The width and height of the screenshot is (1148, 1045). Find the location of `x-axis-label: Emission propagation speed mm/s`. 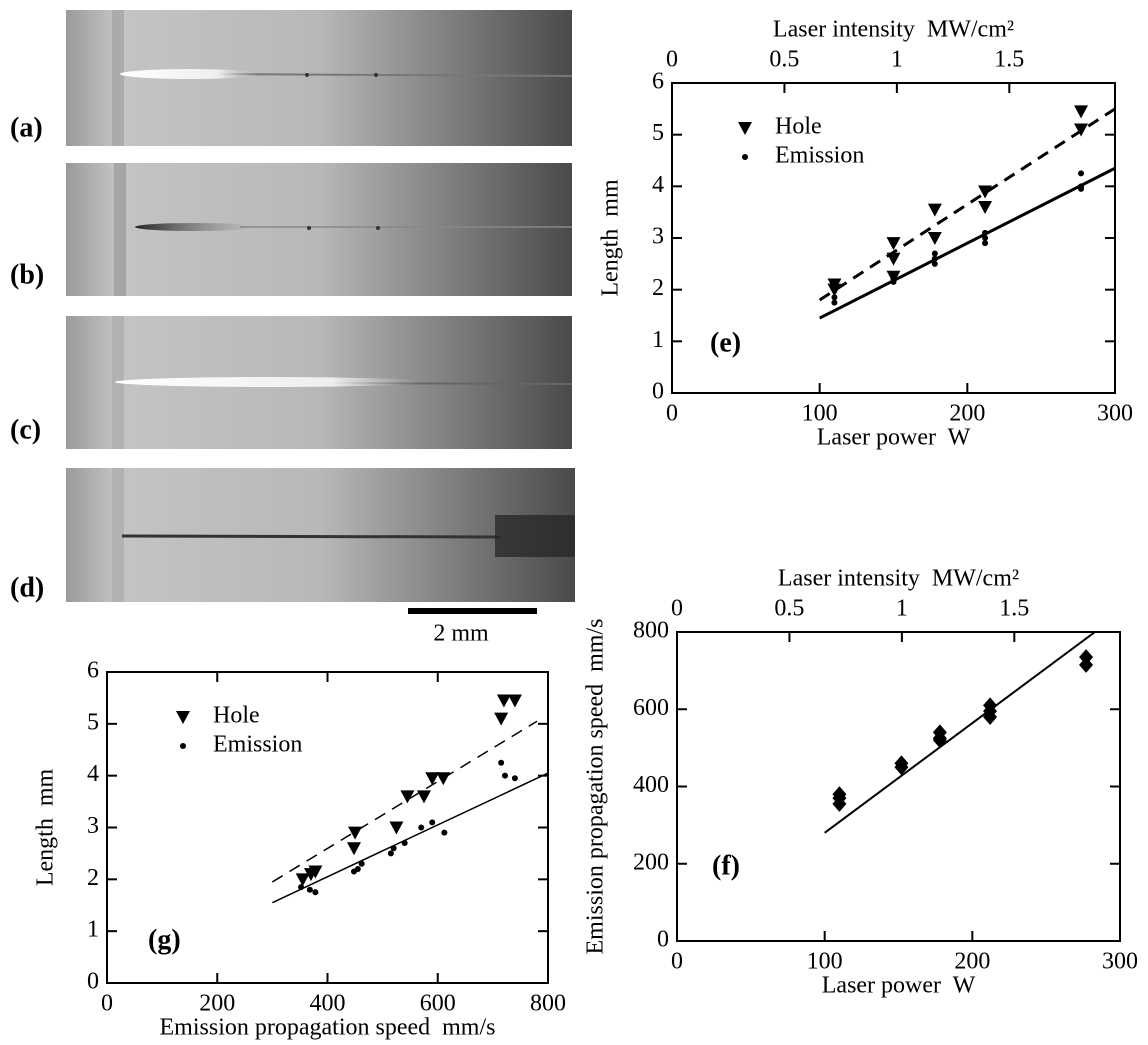

x-axis-label: Emission propagation speed mm/s is located at coordinates (328, 1028).